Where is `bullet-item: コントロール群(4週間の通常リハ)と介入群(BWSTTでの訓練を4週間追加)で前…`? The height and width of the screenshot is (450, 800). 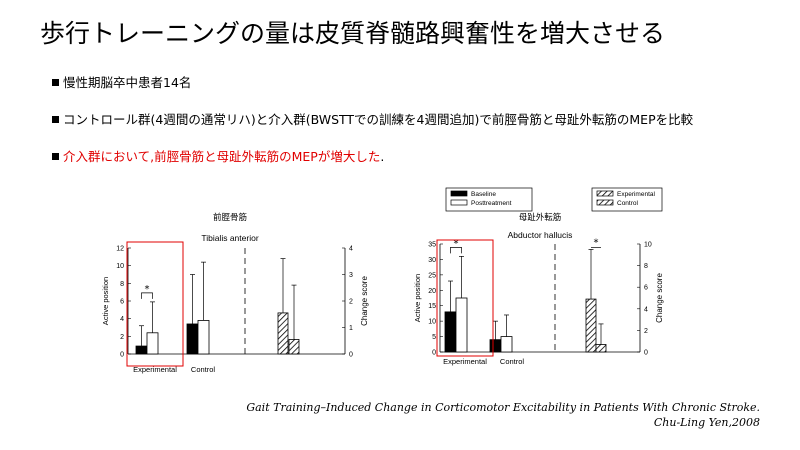
bullet-item: コントロール群(4週間の通常リハ)と介入群(BWSTTでの訓練を4週間追加)で前… is located at coordinates (372, 118).